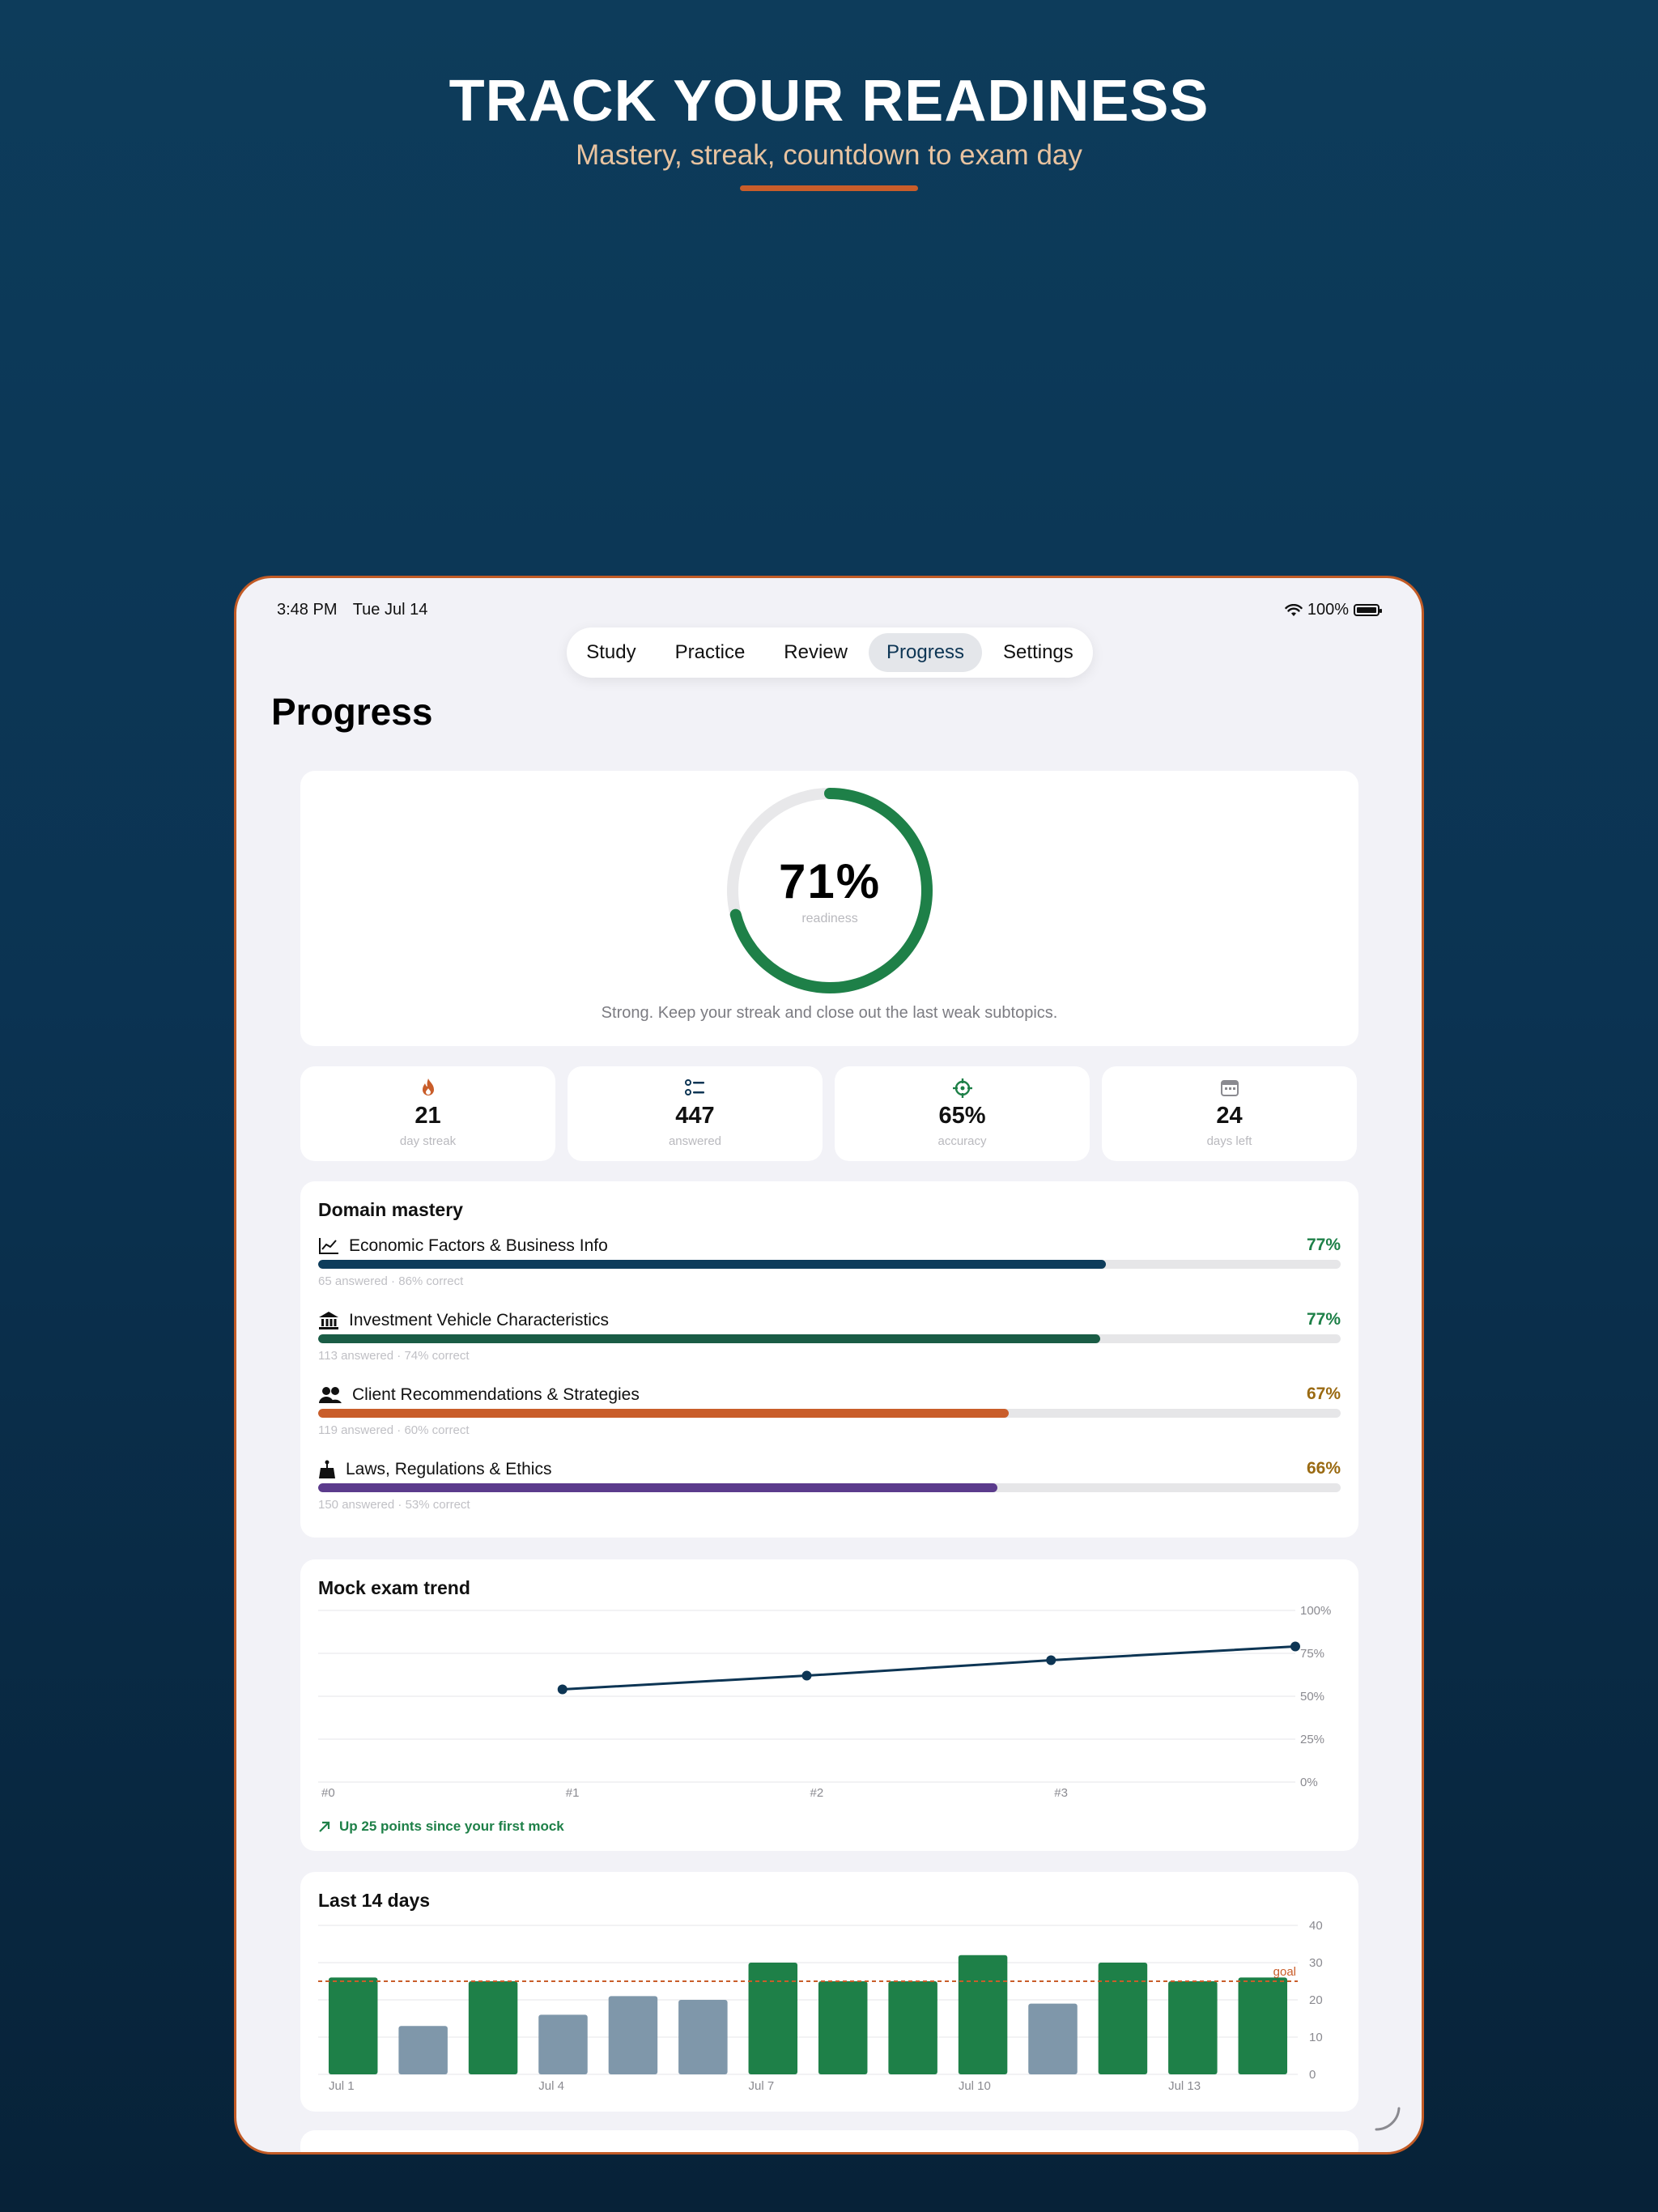 This screenshot has height=2212, width=1658. What do you see at coordinates (573, 1793) in the screenshot?
I see `x-tick-label: #1` at bounding box center [573, 1793].